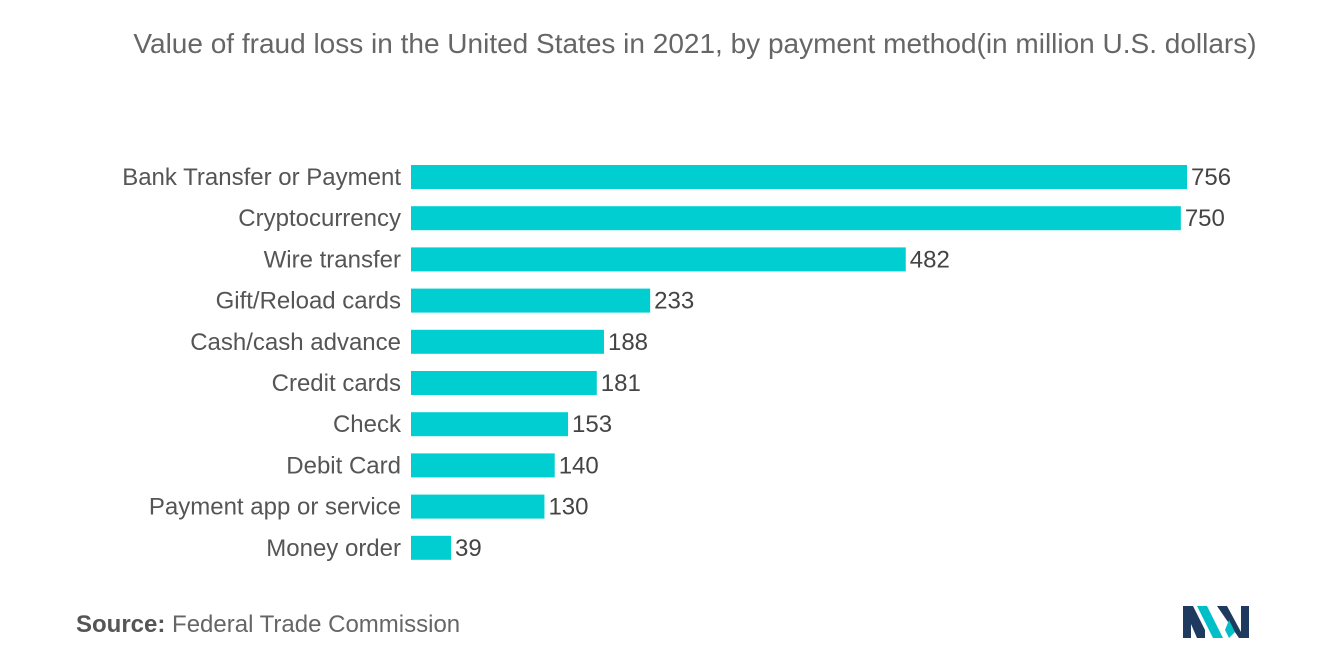 The width and height of the screenshot is (1320, 665). I want to click on data-label: 750, so click(1205, 218).